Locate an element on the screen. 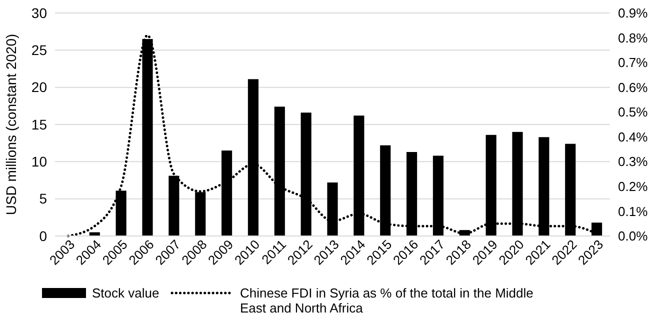  y-tick-label: 30 is located at coordinates (39, 12).